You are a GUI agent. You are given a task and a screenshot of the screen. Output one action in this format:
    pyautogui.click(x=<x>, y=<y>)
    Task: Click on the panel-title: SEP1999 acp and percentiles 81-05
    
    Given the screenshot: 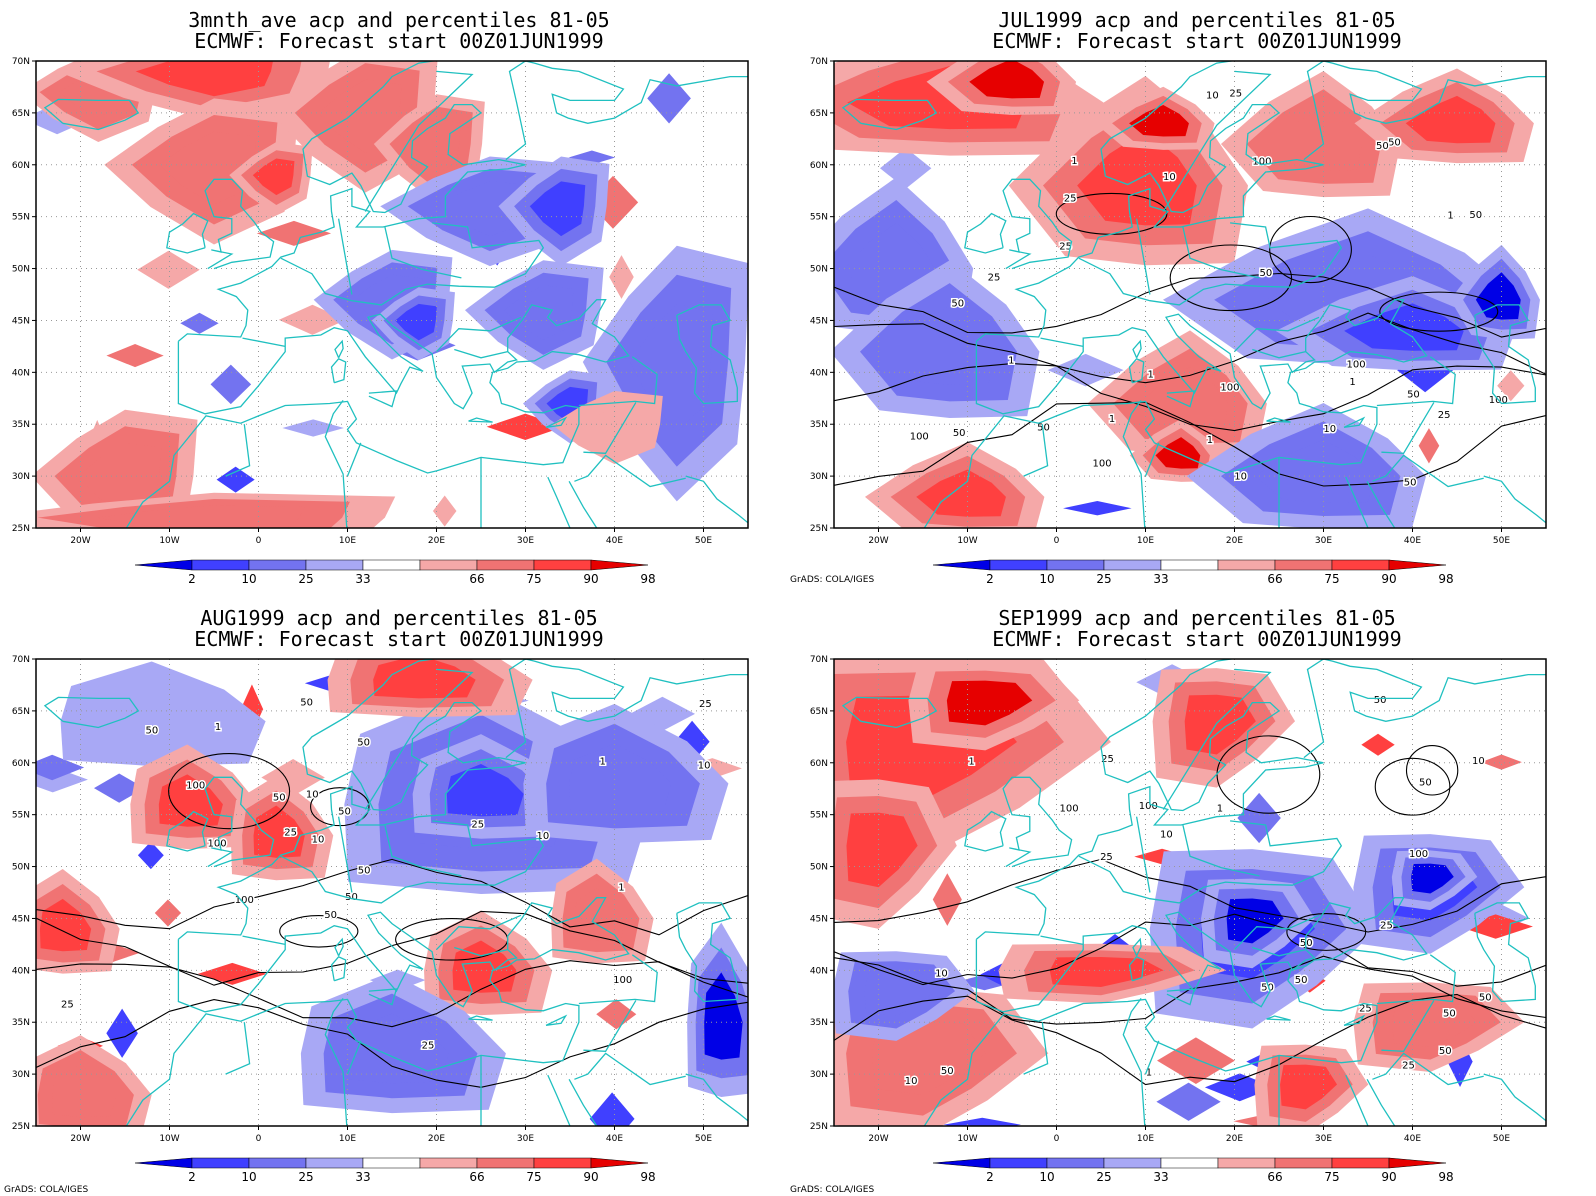 What is the action you would take?
    pyautogui.click(x=1197, y=618)
    